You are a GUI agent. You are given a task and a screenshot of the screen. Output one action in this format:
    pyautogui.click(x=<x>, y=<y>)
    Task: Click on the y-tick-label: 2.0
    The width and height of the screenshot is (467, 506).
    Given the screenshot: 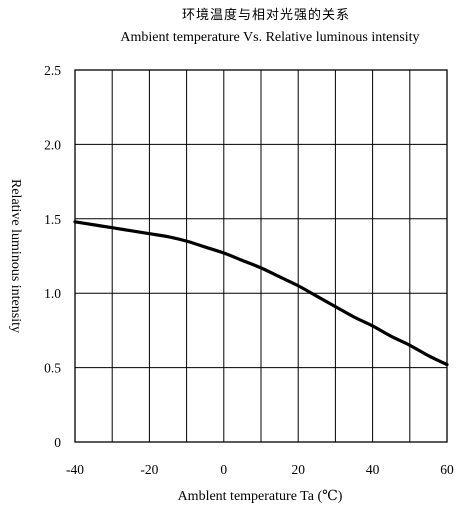 What is the action you would take?
    pyautogui.click(x=52, y=144)
    